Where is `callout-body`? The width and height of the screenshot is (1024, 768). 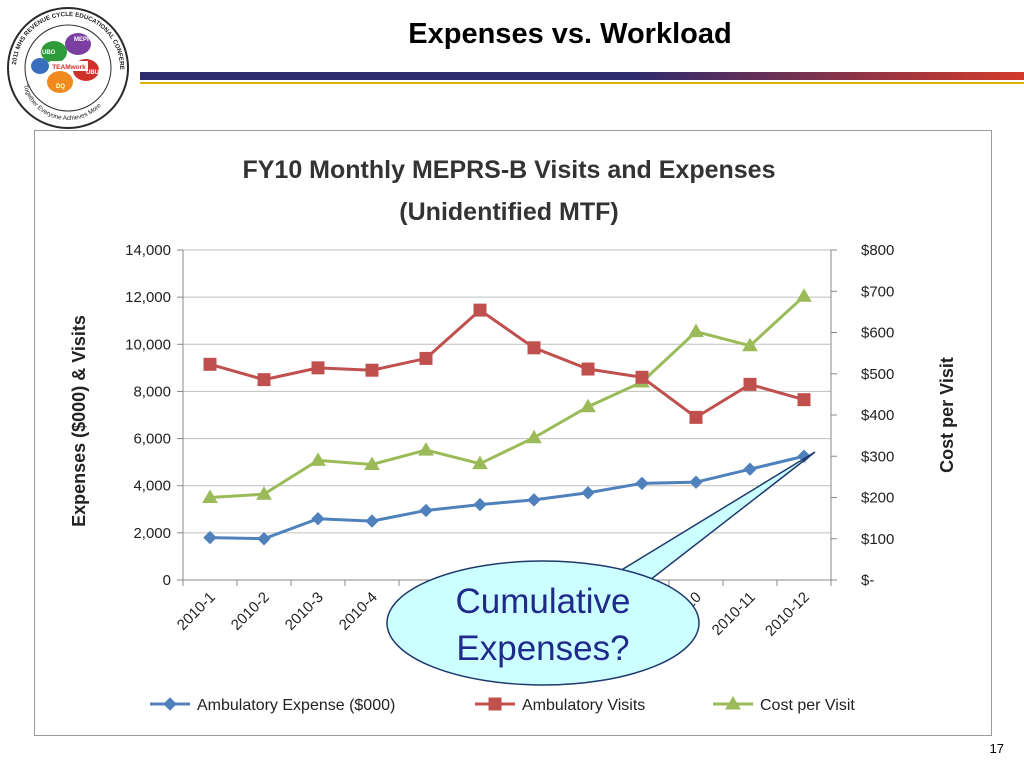 callout-body is located at coordinates (543, 623).